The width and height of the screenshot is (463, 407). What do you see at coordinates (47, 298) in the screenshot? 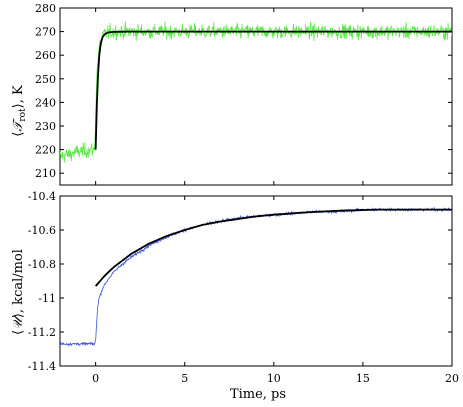
I see `y-tick-label: -11` at bounding box center [47, 298].